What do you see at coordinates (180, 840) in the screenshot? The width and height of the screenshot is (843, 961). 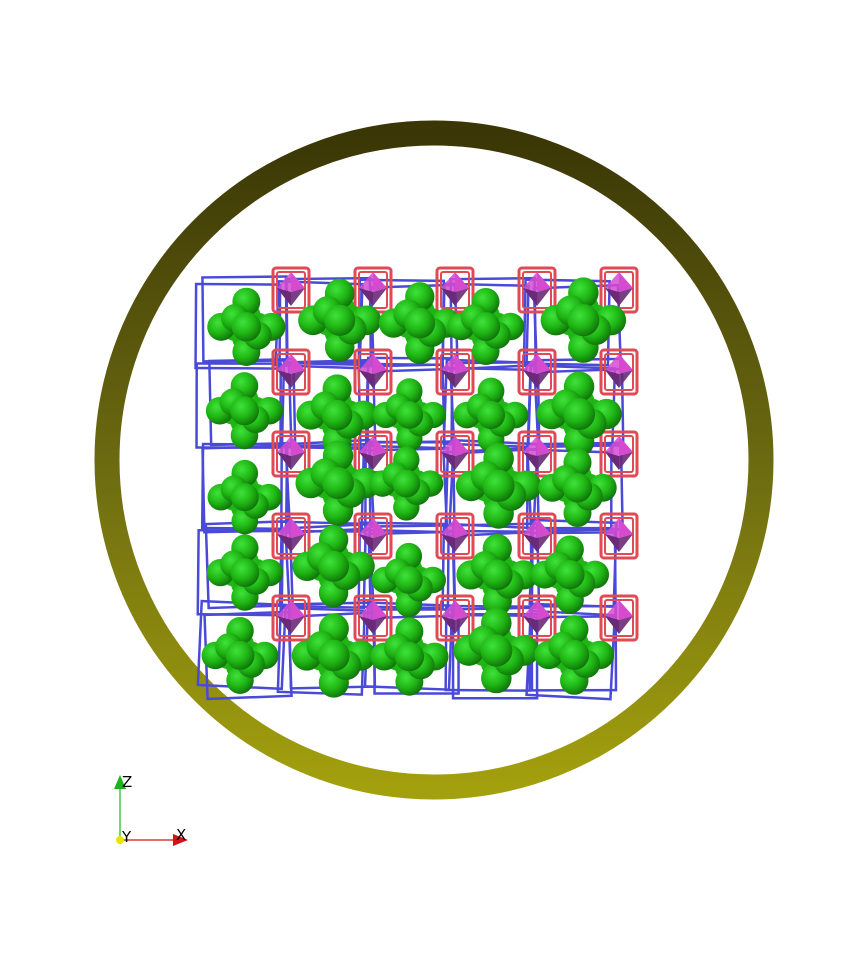 I see `x-axis-arrowhead` at bounding box center [180, 840].